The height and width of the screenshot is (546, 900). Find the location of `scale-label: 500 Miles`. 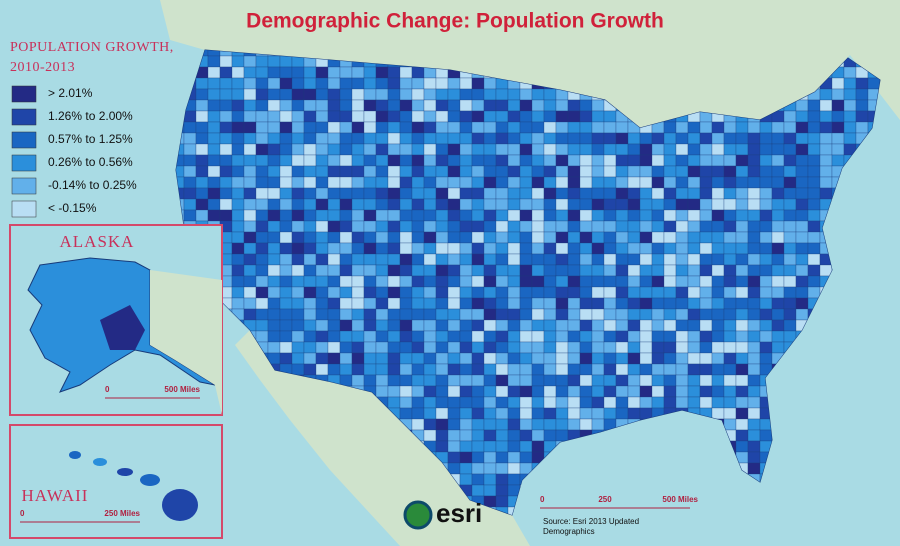

scale-label: 500 Miles is located at coordinates (680, 499).